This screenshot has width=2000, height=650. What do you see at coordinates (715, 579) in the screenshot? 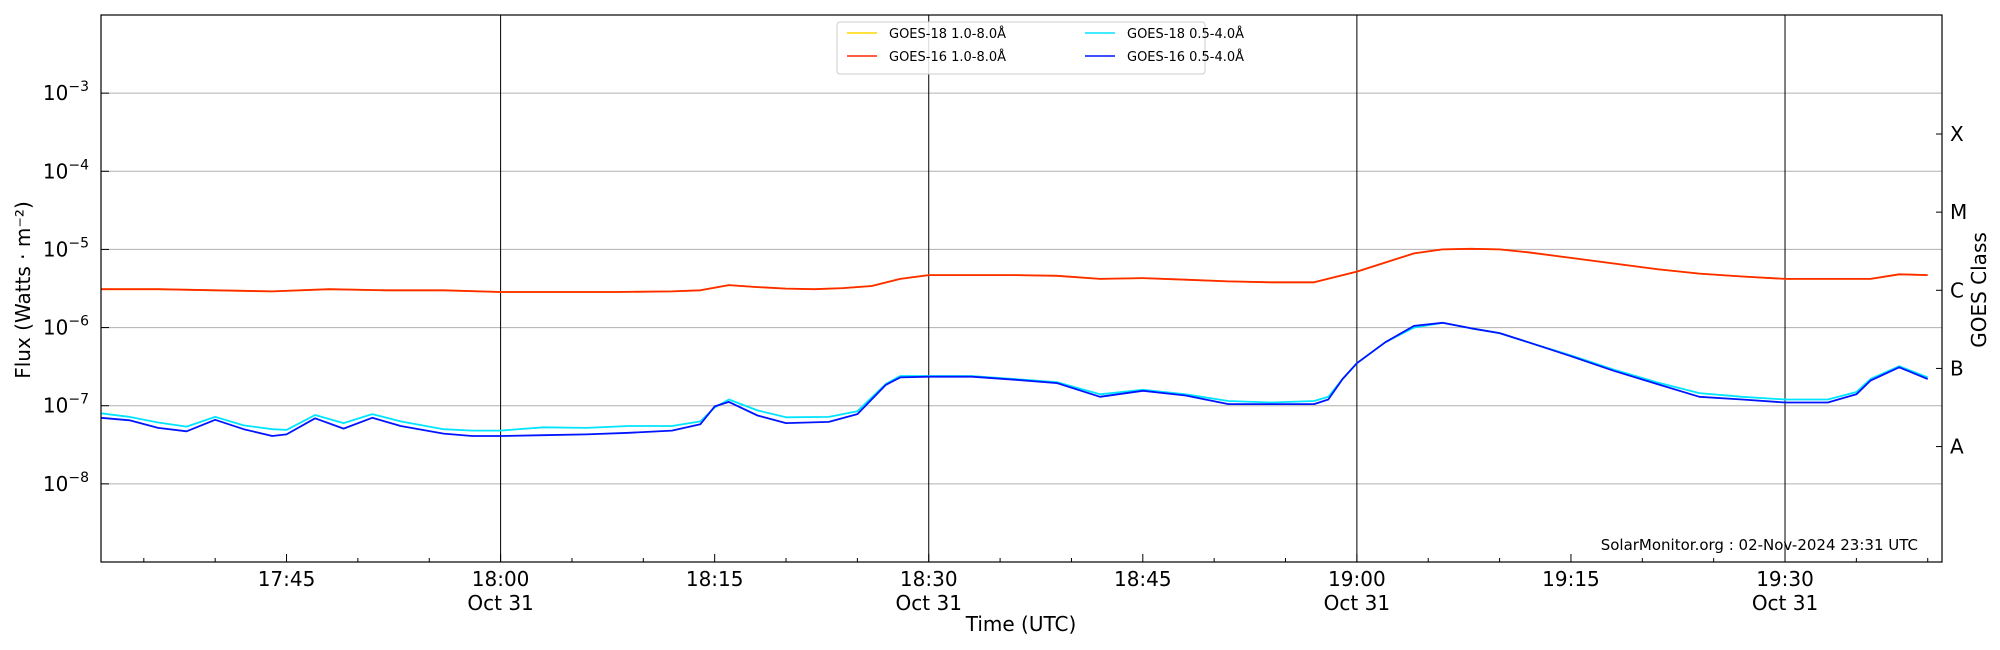
I see `x-tick-label: 18:15` at bounding box center [715, 579].